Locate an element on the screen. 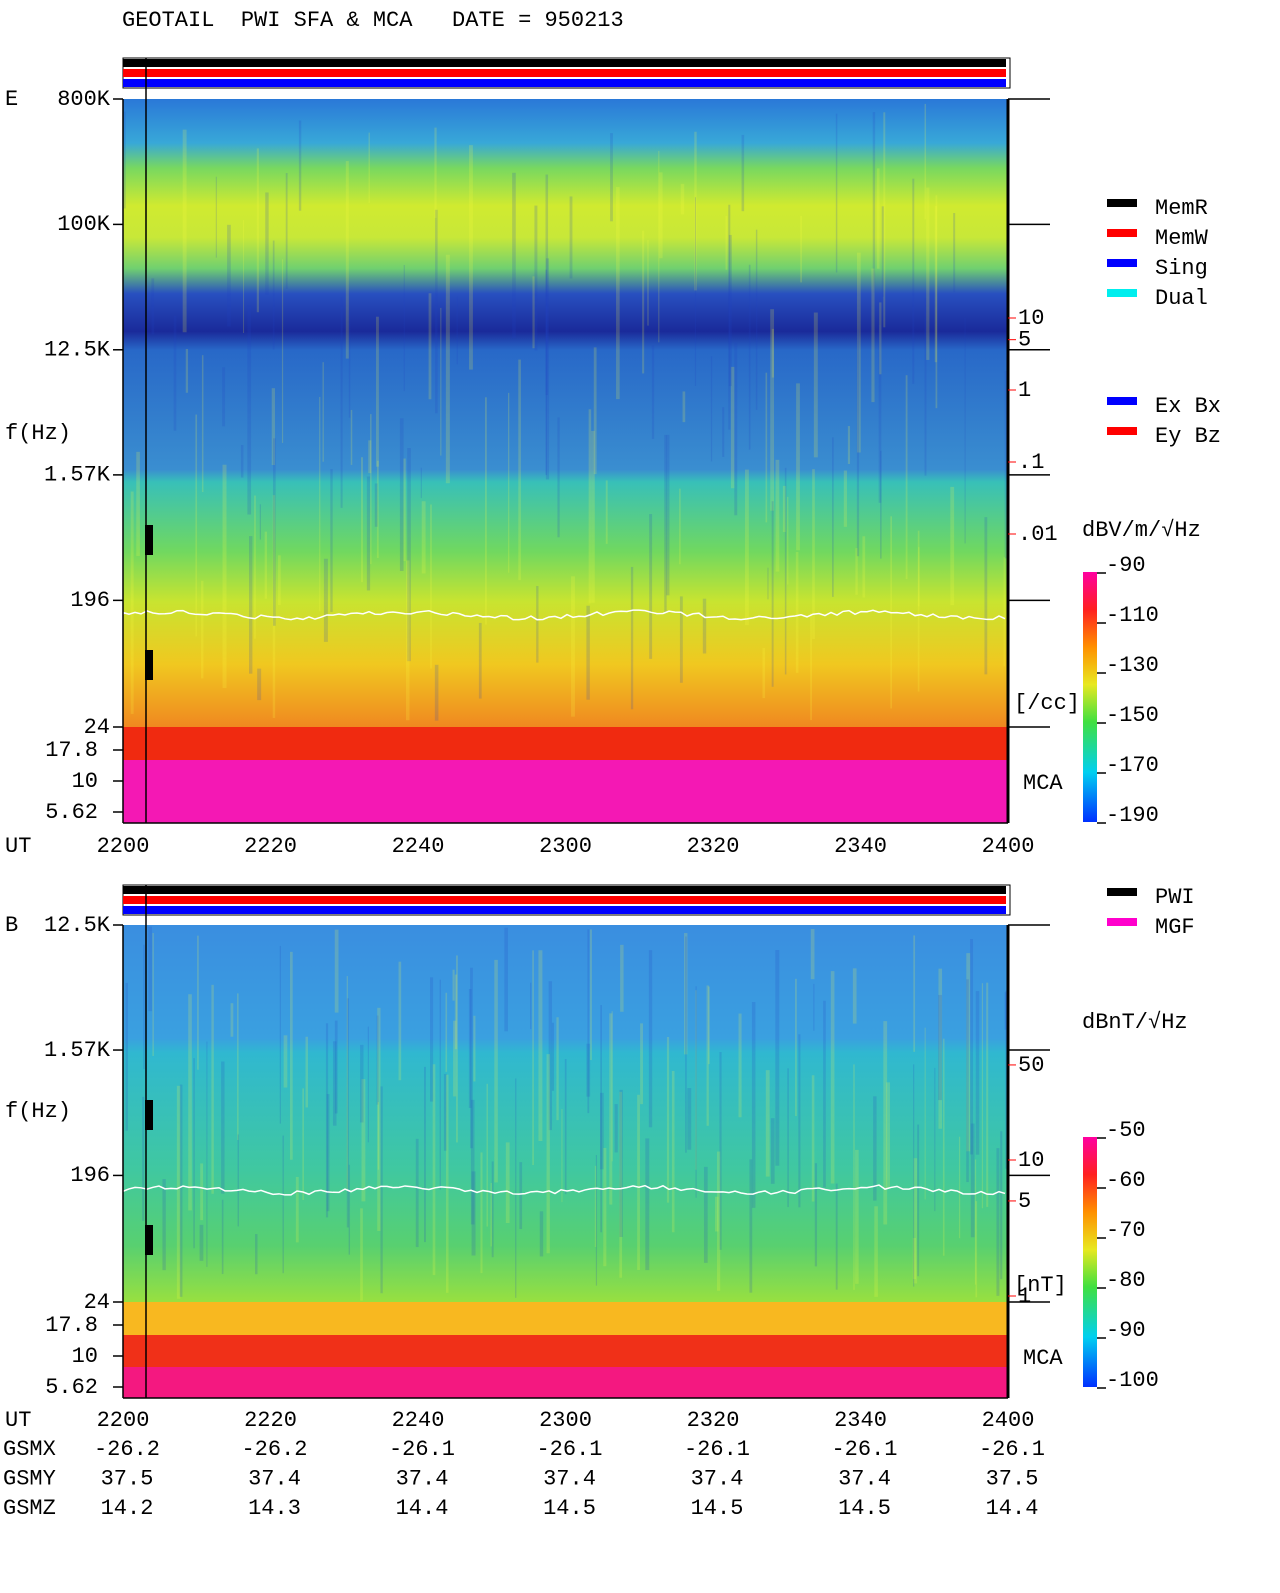 The width and height of the screenshot is (1280, 1593). y-tick-label: 1.57K is located at coordinates (77, 1050).